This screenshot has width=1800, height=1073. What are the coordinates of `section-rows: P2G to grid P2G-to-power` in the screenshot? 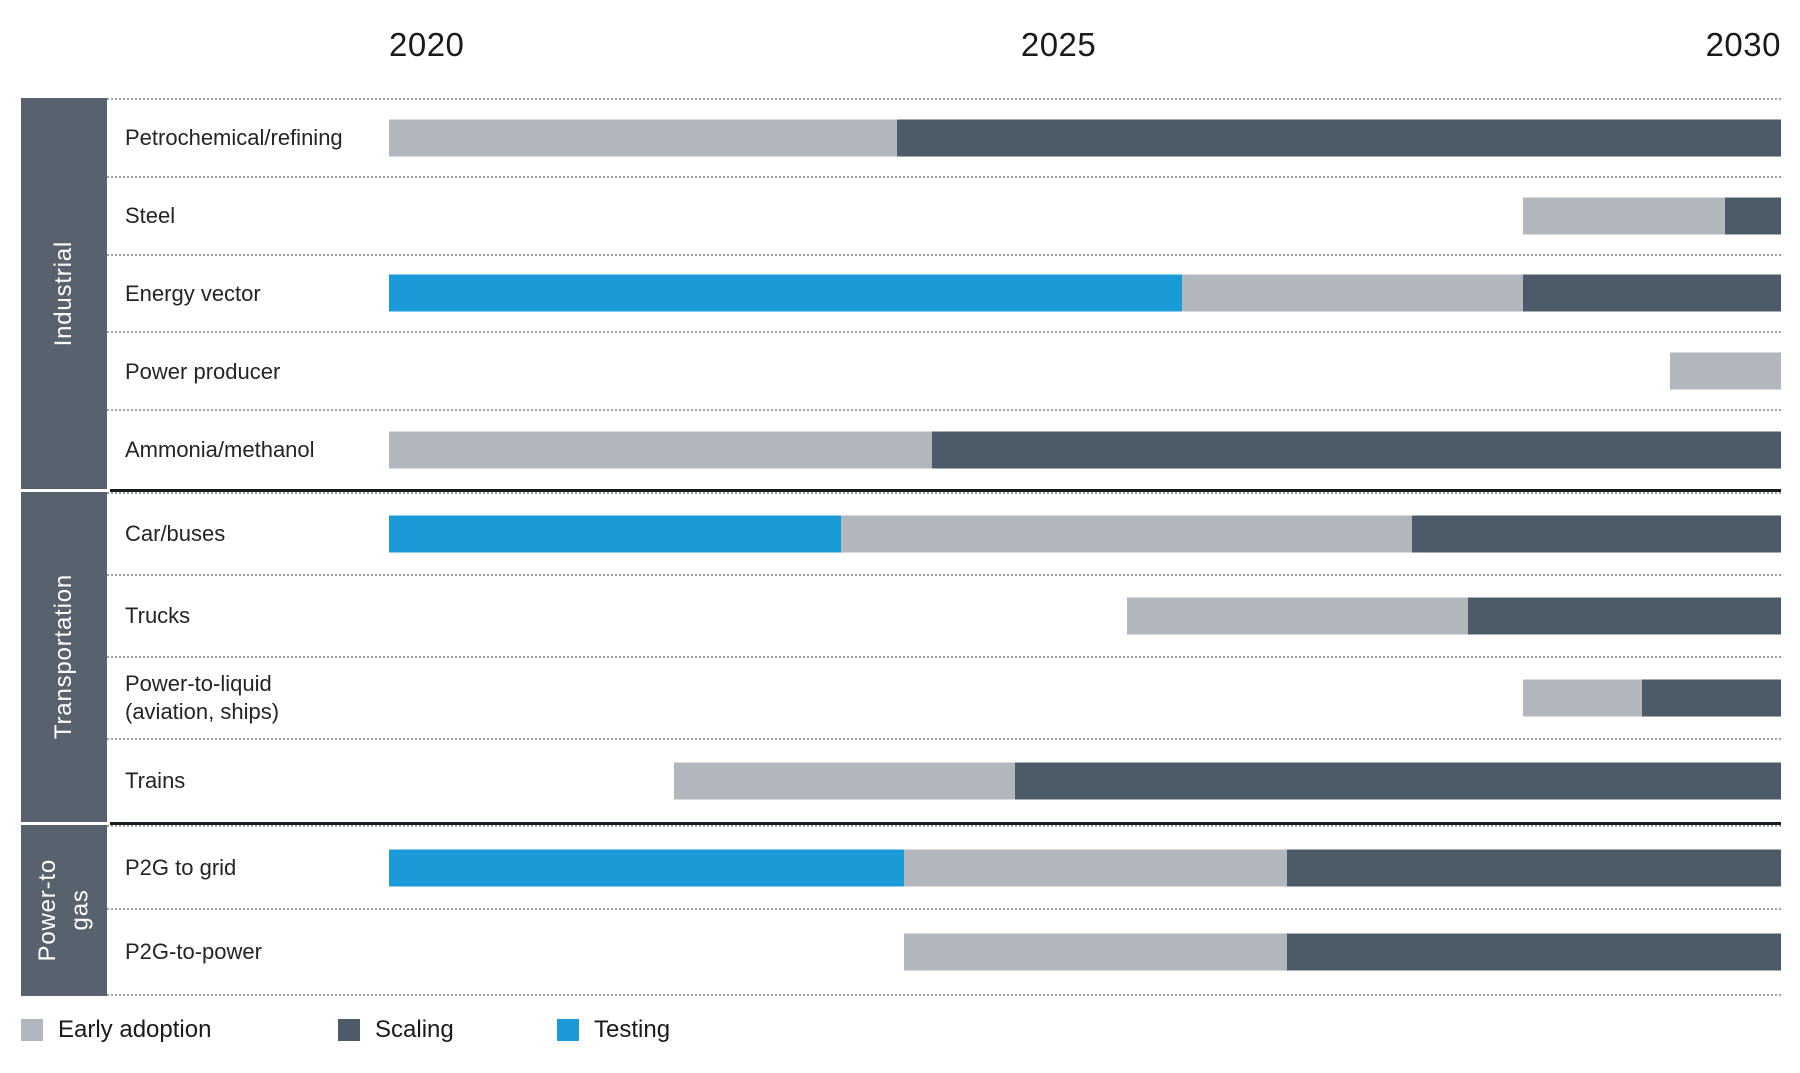 It's located at (944, 910).